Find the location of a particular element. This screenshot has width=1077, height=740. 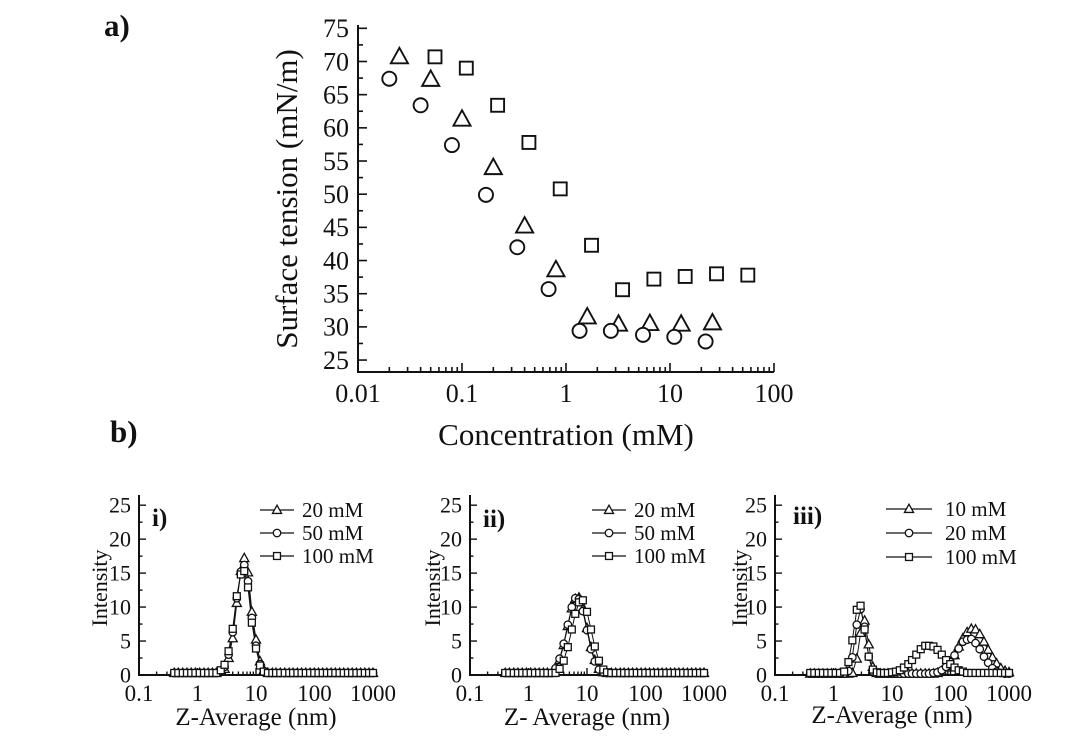

y-tick-label: 50 is located at coordinates (336, 194).